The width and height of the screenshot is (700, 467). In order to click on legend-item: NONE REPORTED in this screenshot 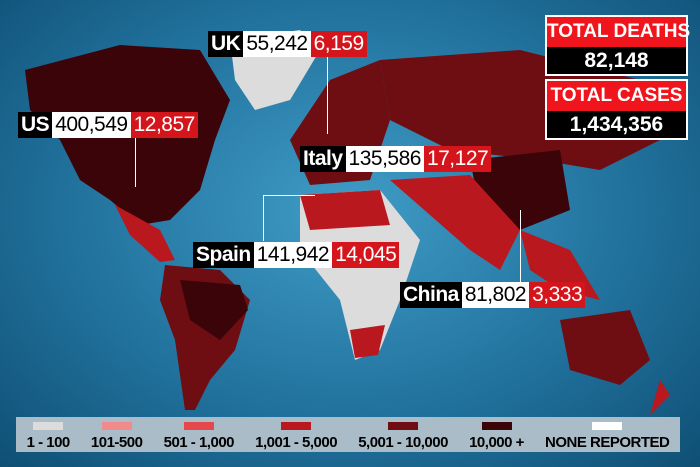, I will do `click(607, 436)`.